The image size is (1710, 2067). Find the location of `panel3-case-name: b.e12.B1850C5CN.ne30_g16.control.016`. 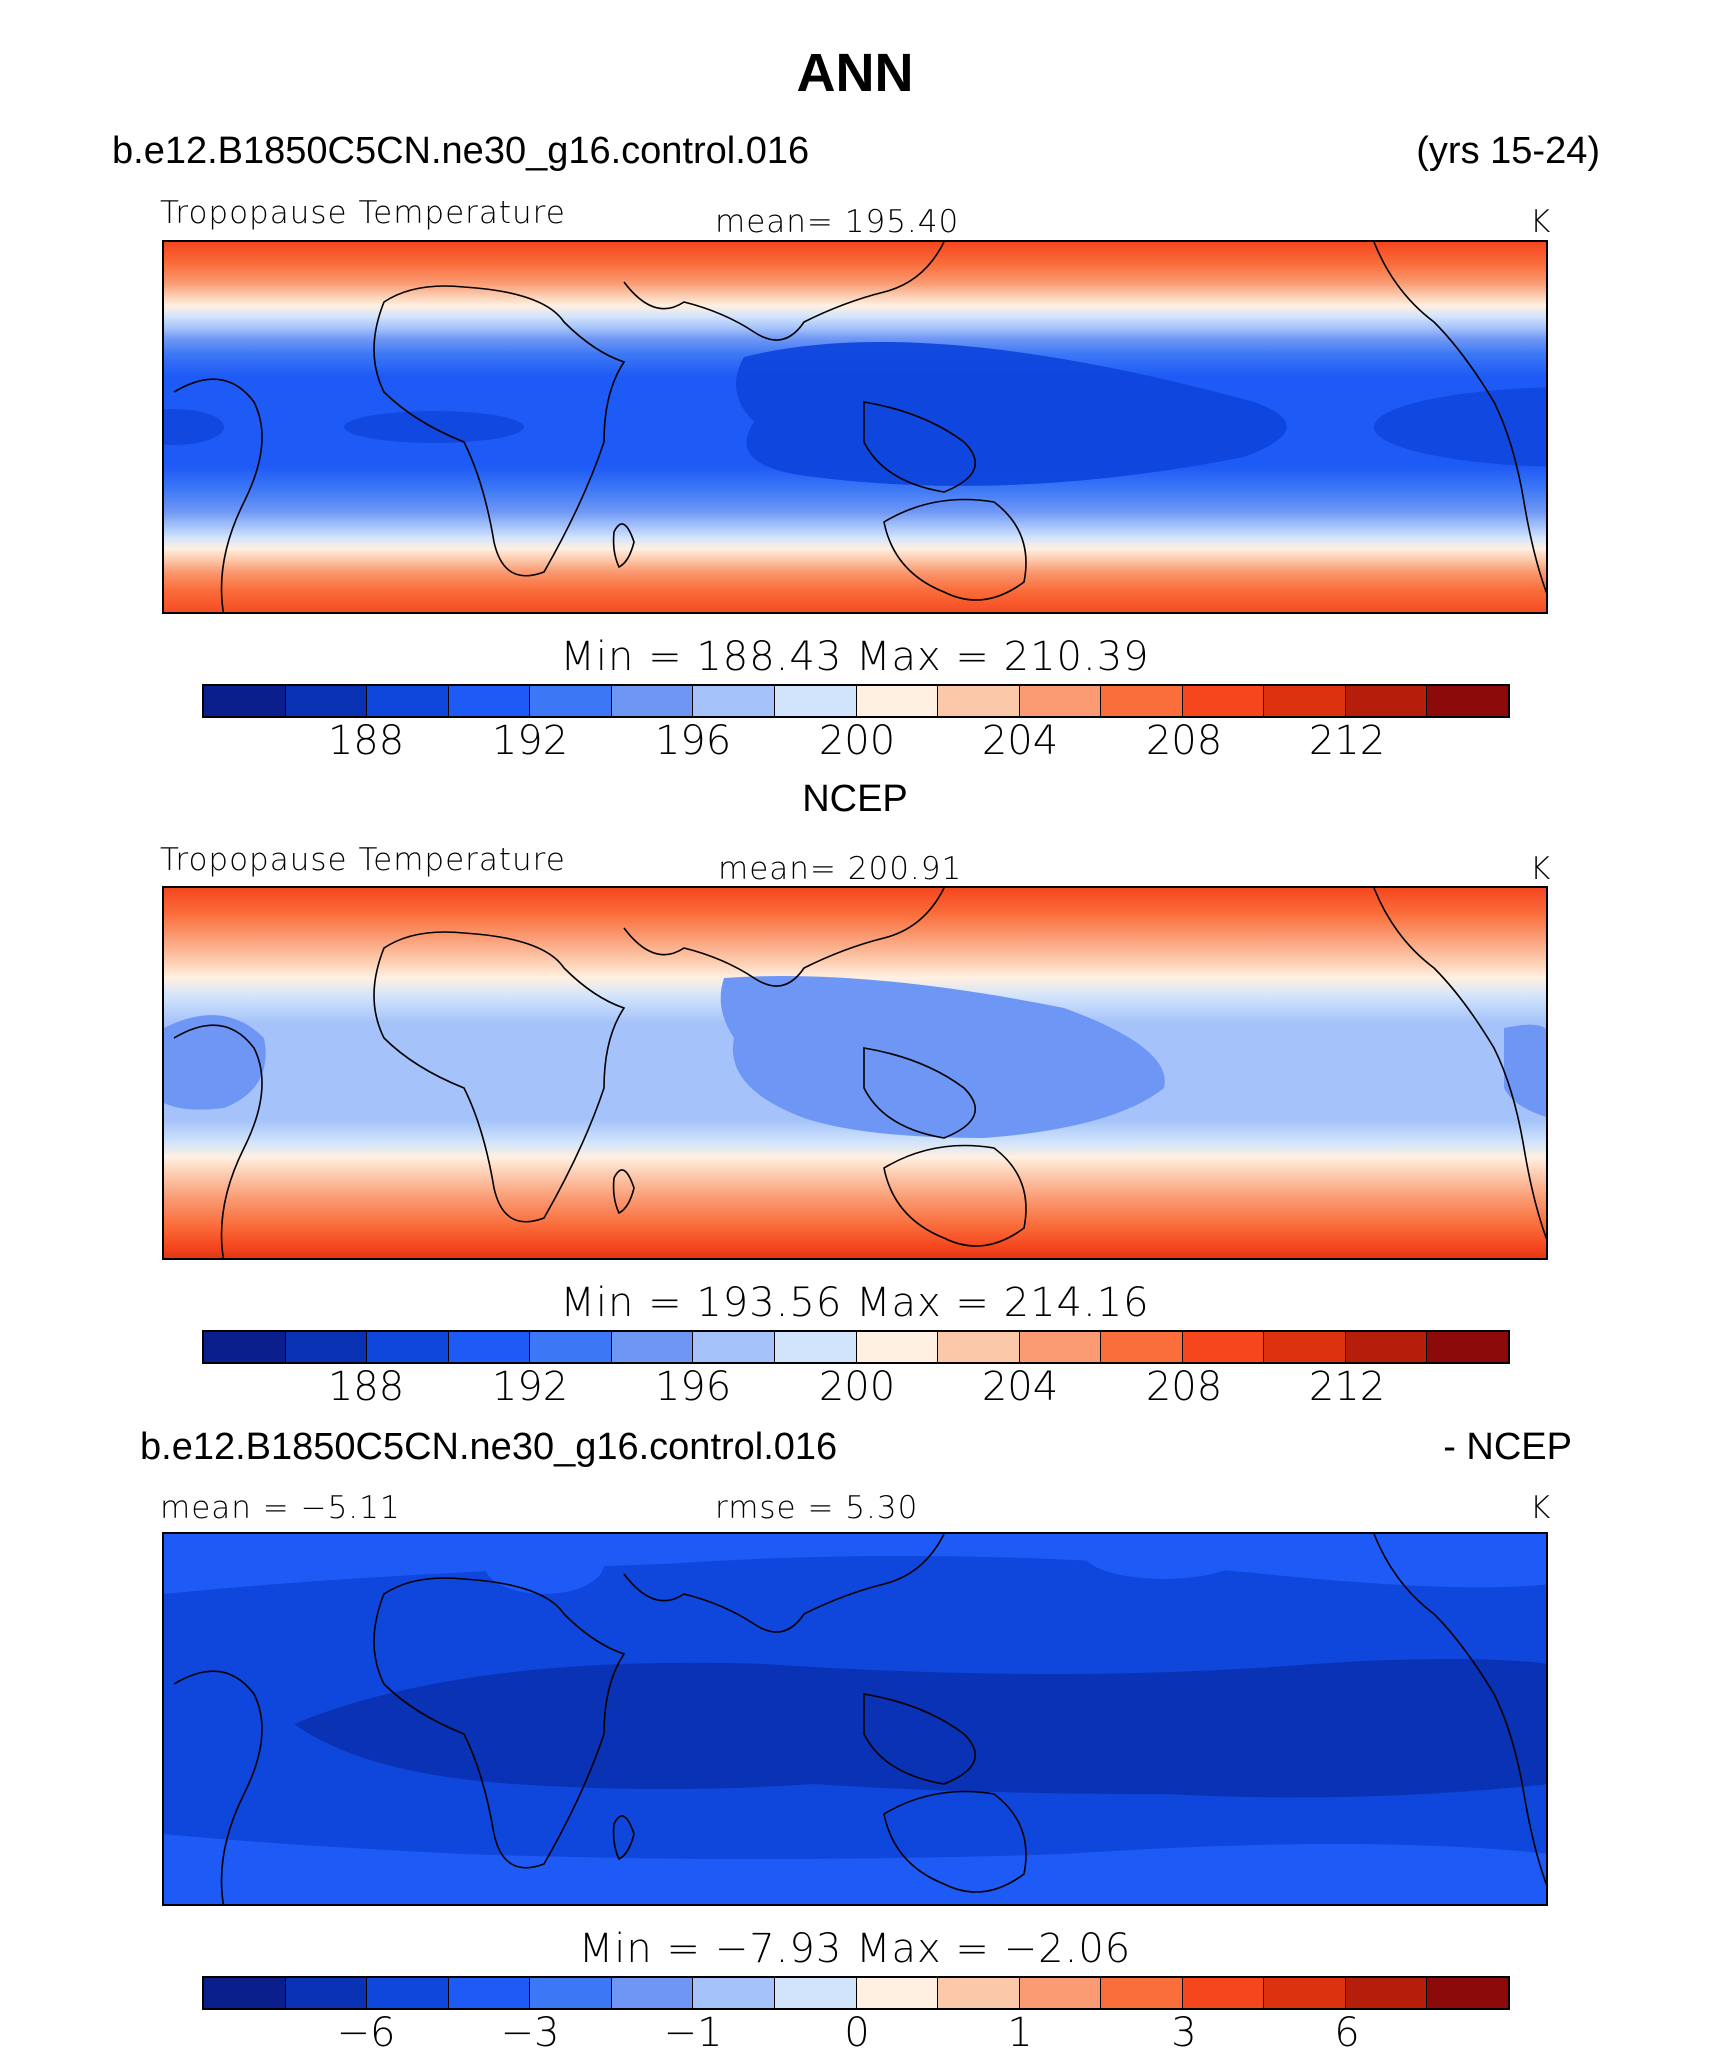

panel3-case-name: b.e12.B1850C5CN.ne30_g16.control.016 is located at coordinates (489, 1447).